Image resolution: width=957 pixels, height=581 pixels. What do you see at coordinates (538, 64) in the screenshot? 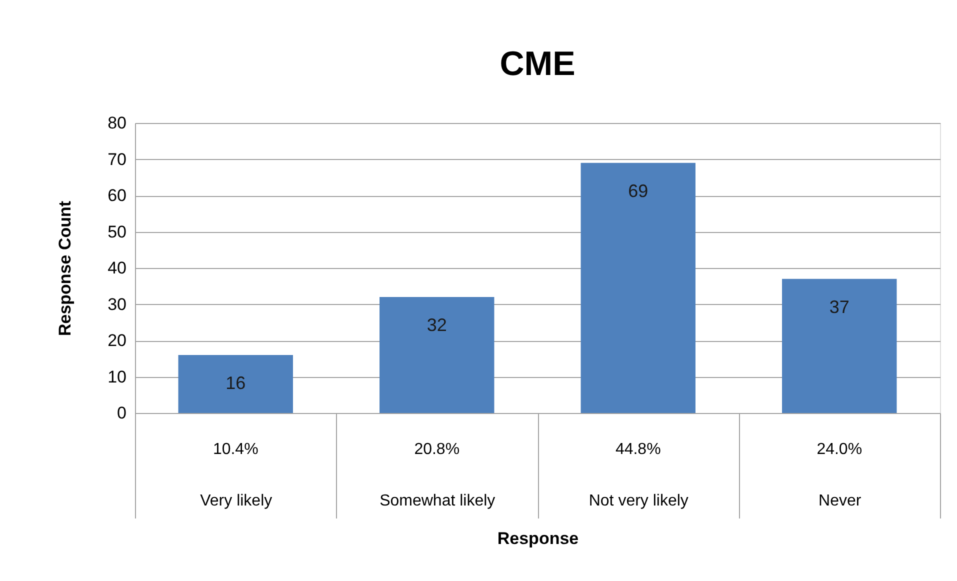
I see `chart-title: CME` at bounding box center [538, 64].